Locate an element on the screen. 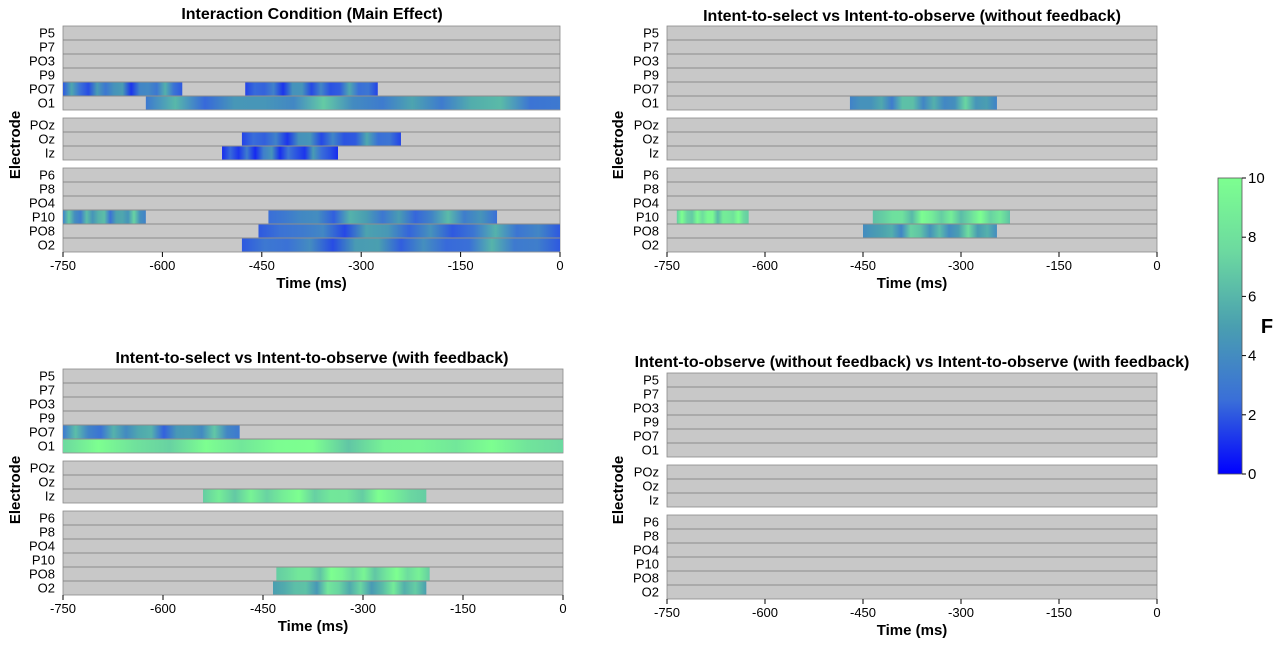 The height and width of the screenshot is (665, 1280). electrode-group-block is located at coordinates (912, 139).